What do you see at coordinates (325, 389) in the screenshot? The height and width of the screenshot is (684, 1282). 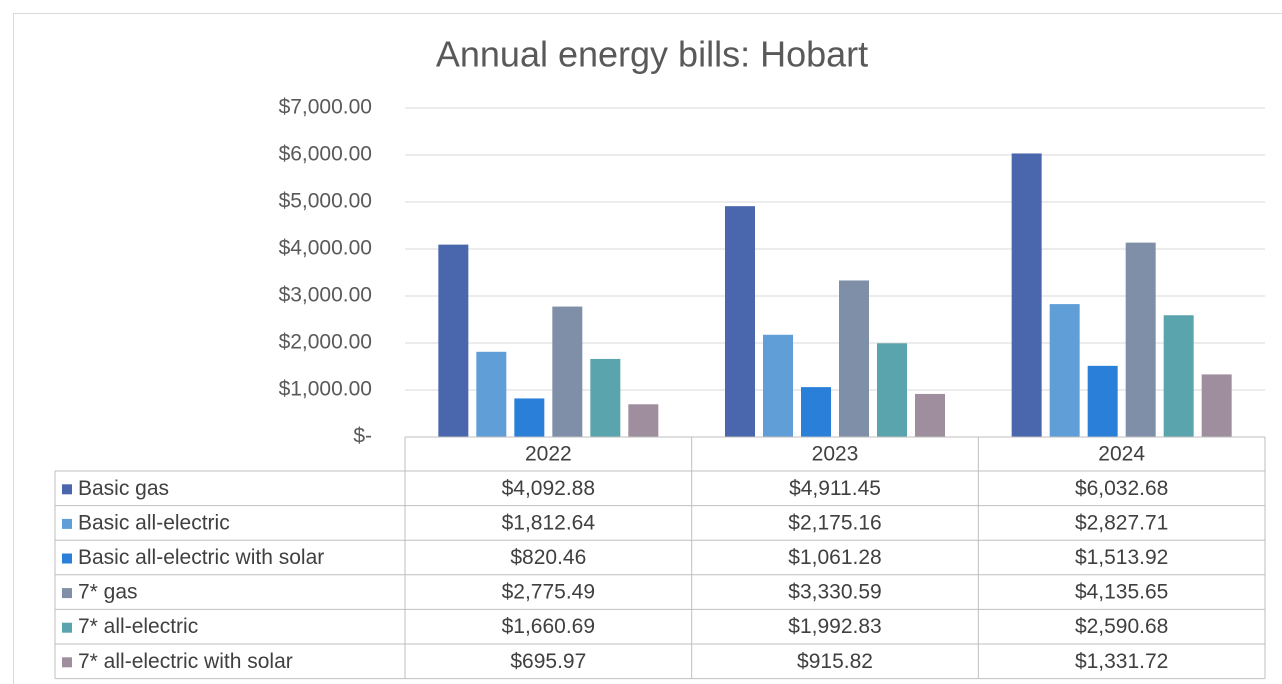 I see `y-tick-label: $1,000.00` at bounding box center [325, 389].